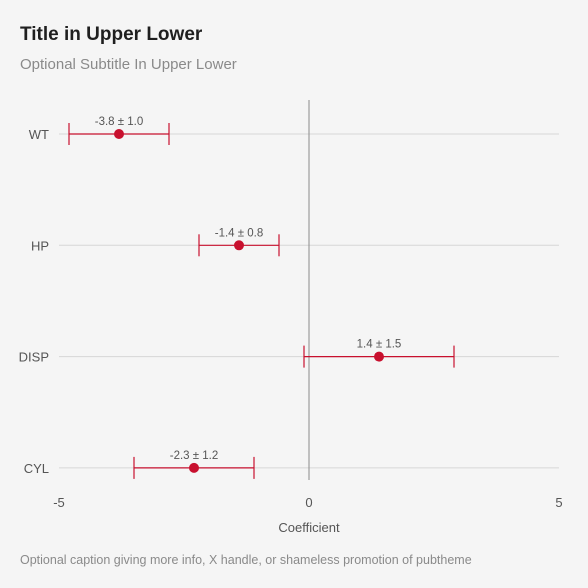  What do you see at coordinates (128, 64) in the screenshot?
I see `chart-subtitle: Optional Subtitle In Upper Lower` at bounding box center [128, 64].